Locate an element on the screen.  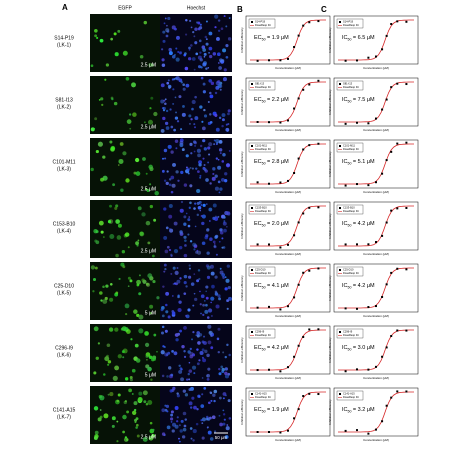
legend-entry: C153-B10 is located at coordinates (349, 208).